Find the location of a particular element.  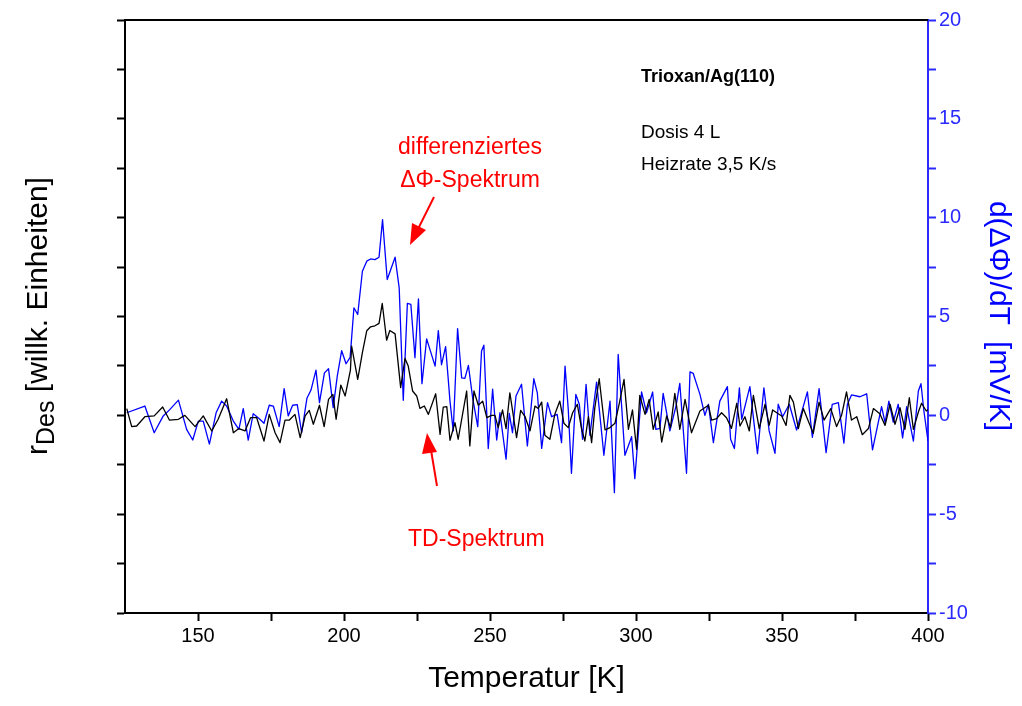

annotation: differenziertes ΔΦ-Spektrum is located at coordinates (470, 163).